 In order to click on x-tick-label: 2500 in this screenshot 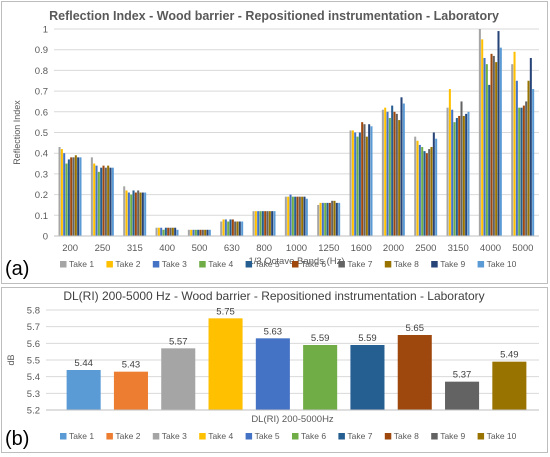, I will do `click(425, 248)`.